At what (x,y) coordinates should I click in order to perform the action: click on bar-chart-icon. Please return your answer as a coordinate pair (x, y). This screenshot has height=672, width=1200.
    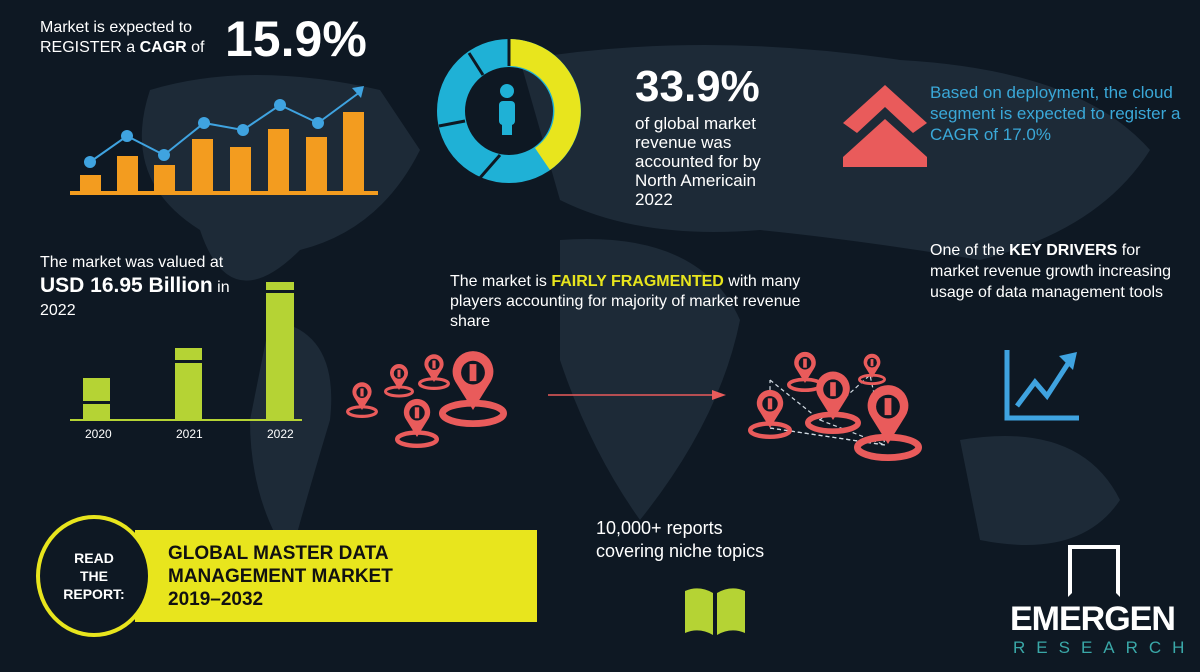
    Looking at the image, I should click on (224, 140).